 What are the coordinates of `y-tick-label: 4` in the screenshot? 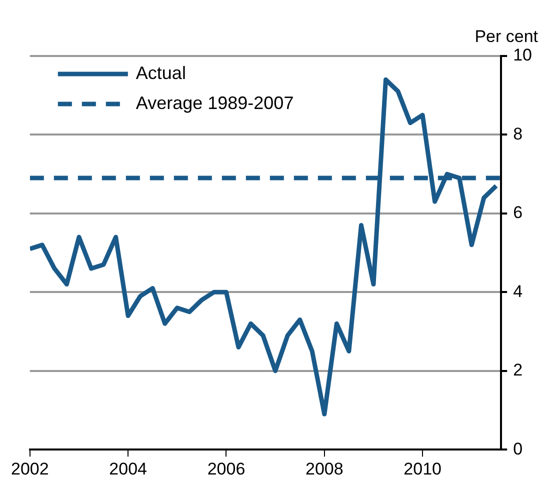 It's located at (518, 291).